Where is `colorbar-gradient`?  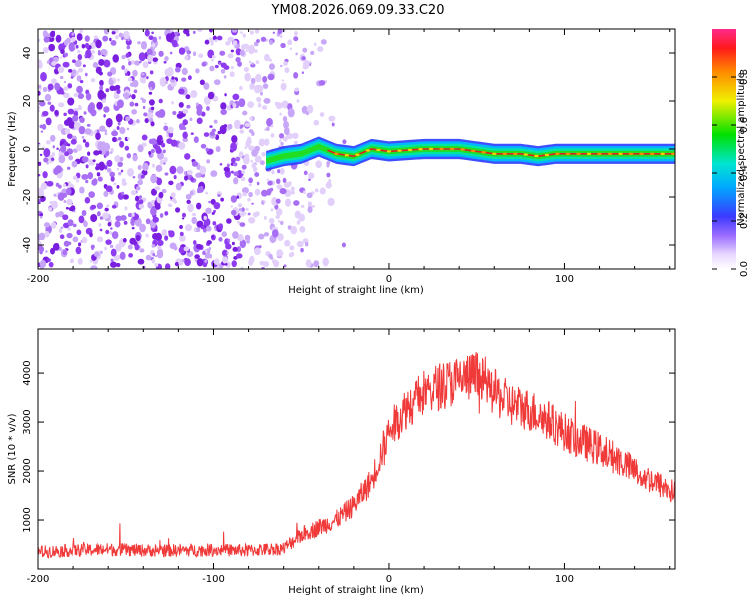 colorbar-gradient is located at coordinates (724, 149).